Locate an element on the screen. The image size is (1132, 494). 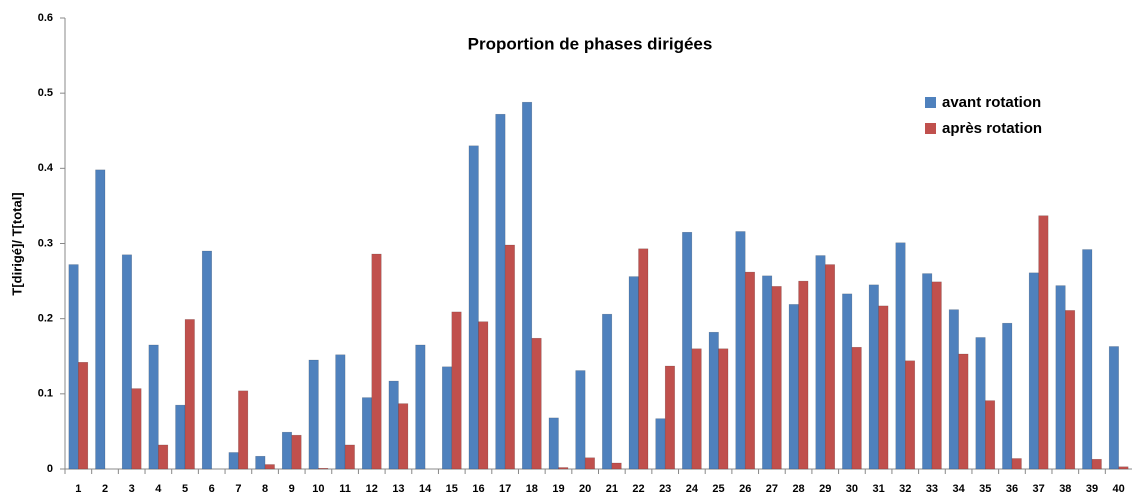
x-tick-label: 9 is located at coordinates (292, 488).